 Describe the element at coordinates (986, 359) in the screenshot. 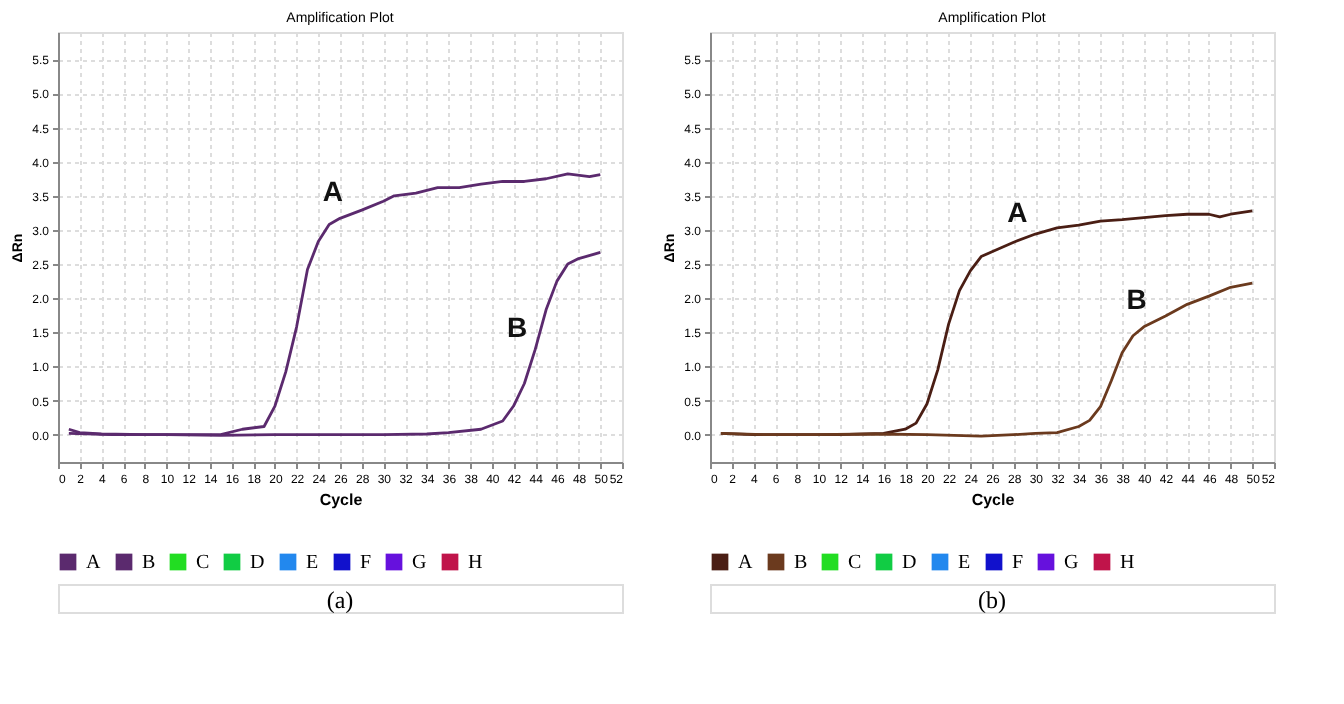

I see `line-series` at that location.